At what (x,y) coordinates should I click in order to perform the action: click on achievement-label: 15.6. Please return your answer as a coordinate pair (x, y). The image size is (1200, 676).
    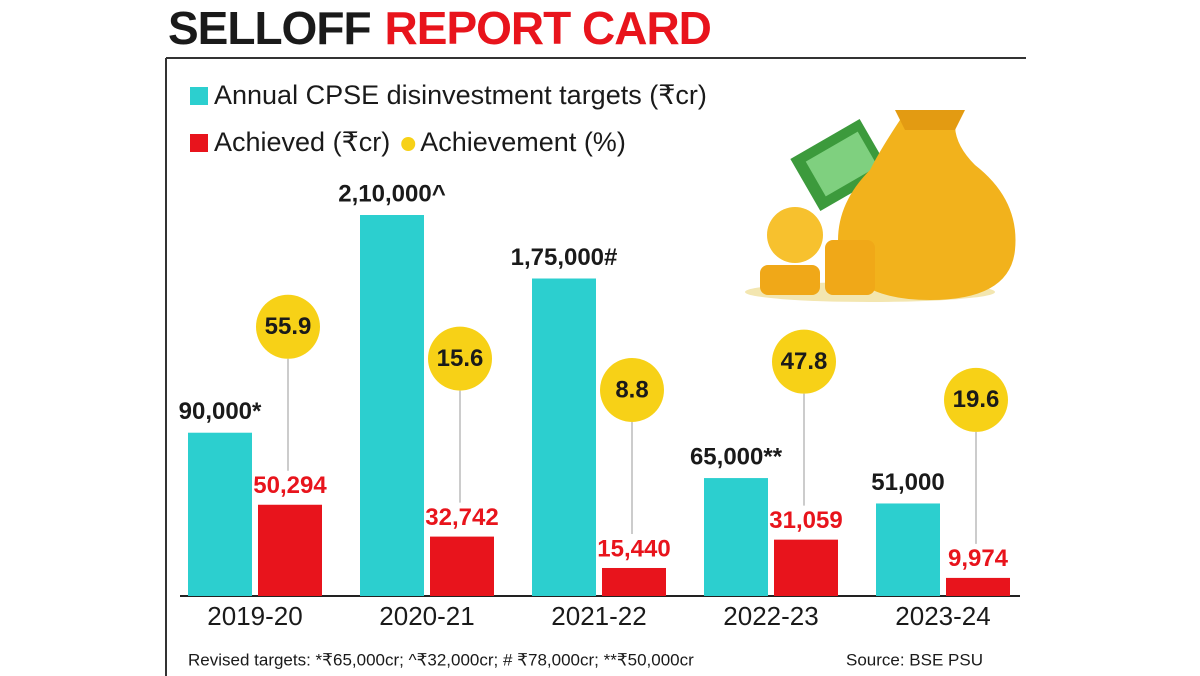
    Looking at the image, I should click on (460, 358).